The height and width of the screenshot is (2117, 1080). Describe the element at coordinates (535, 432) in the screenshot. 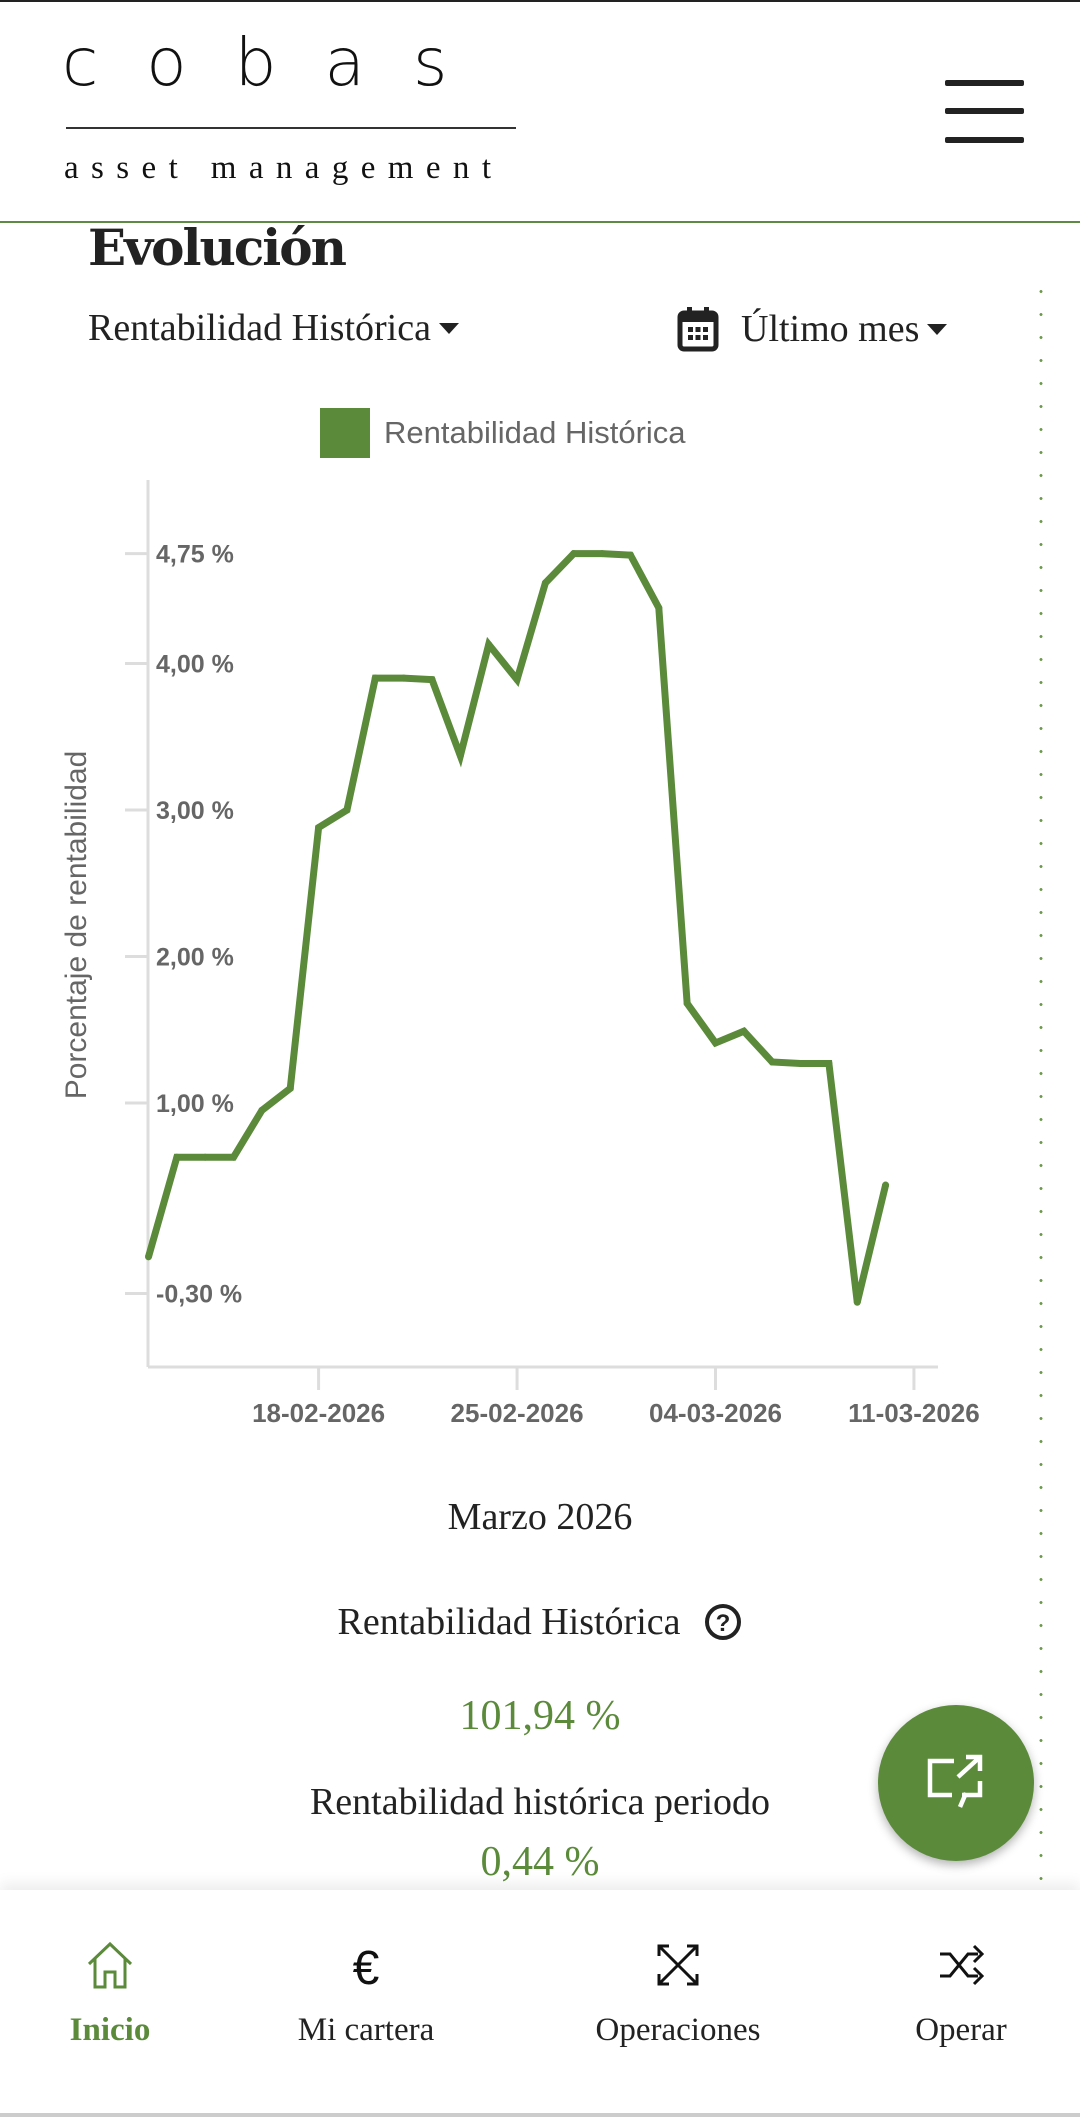

I see `legend-label: Rentabilidad Histórica` at that location.